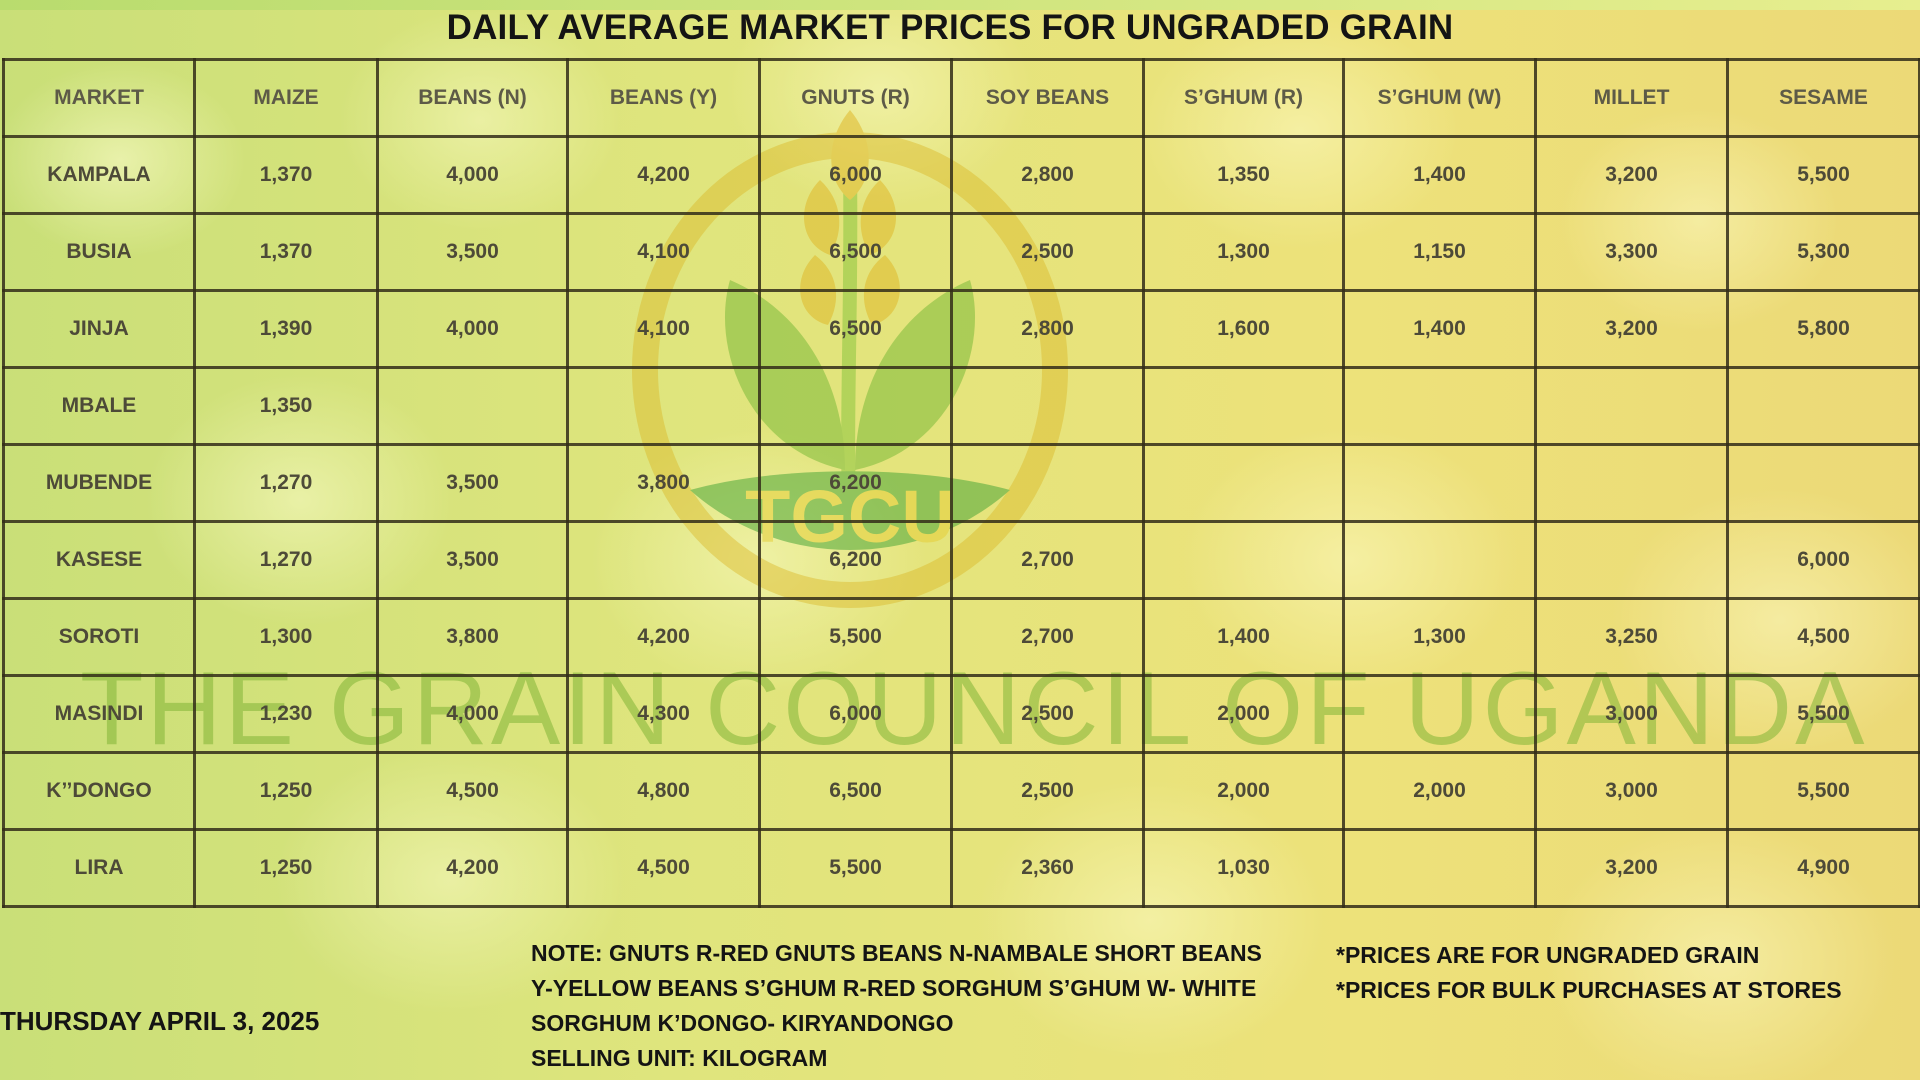  Describe the element at coordinates (99, 868) in the screenshot. I see `market-cell: LIRA` at that location.